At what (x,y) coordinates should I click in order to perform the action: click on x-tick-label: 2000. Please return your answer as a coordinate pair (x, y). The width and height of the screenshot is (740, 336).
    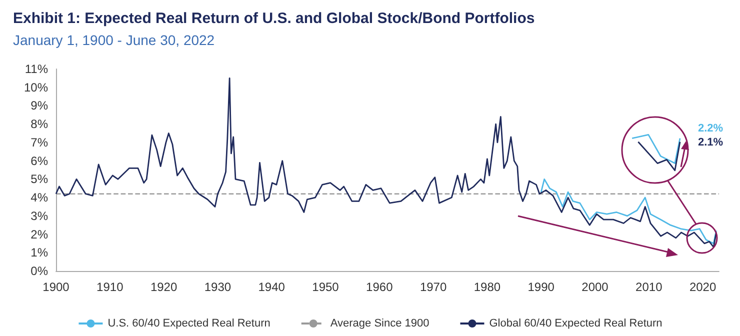
    Looking at the image, I should click on (595, 287).